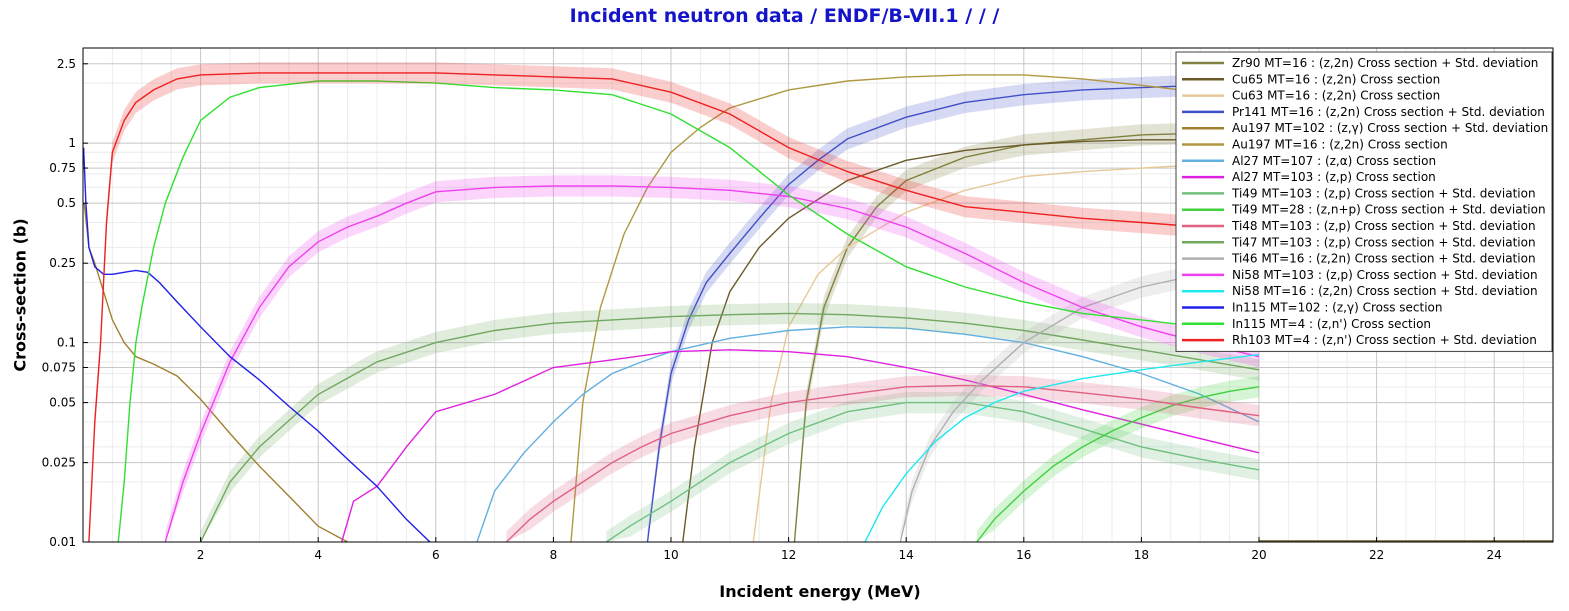  I want to click on y-tick-label: 0.025, so click(59, 463).